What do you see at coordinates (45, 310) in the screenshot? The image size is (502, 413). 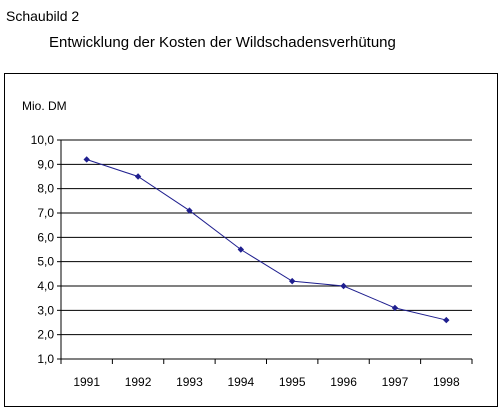 I see `y-tick-label: 3,0` at bounding box center [45, 310].